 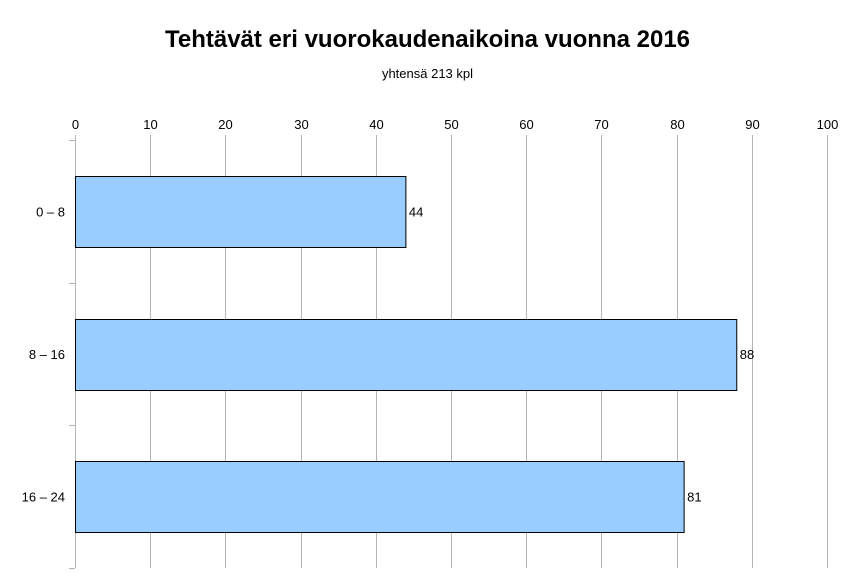 I want to click on x-tick-label: 40, so click(x=376, y=124).